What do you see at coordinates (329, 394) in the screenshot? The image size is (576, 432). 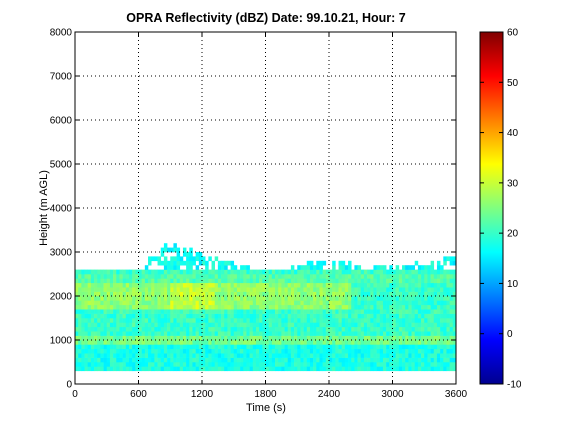 I see `x-tick-label: 2400` at bounding box center [329, 394].